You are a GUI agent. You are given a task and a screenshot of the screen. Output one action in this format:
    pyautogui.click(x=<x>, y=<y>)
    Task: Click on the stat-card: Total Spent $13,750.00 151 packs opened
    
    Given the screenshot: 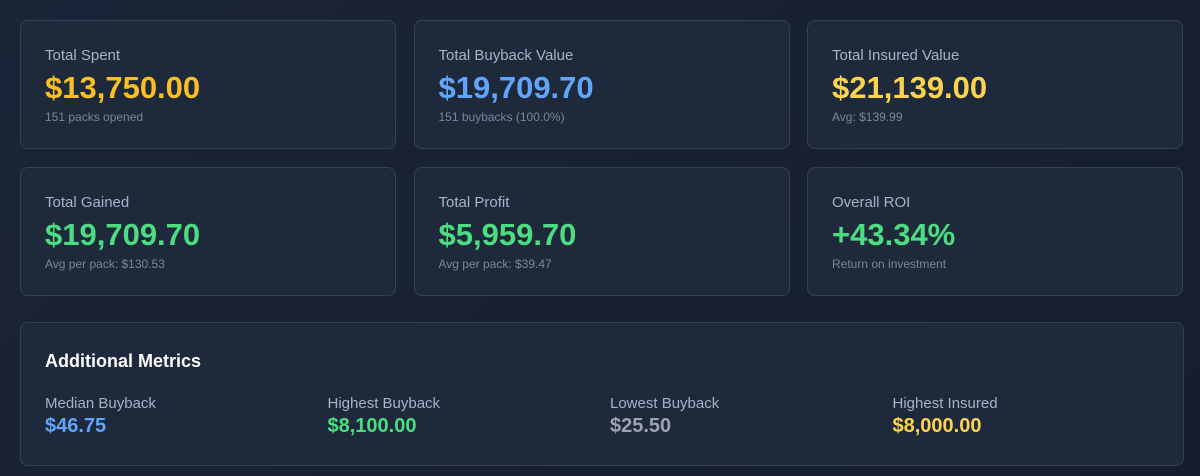 What is the action you would take?
    pyautogui.click(x=208, y=84)
    